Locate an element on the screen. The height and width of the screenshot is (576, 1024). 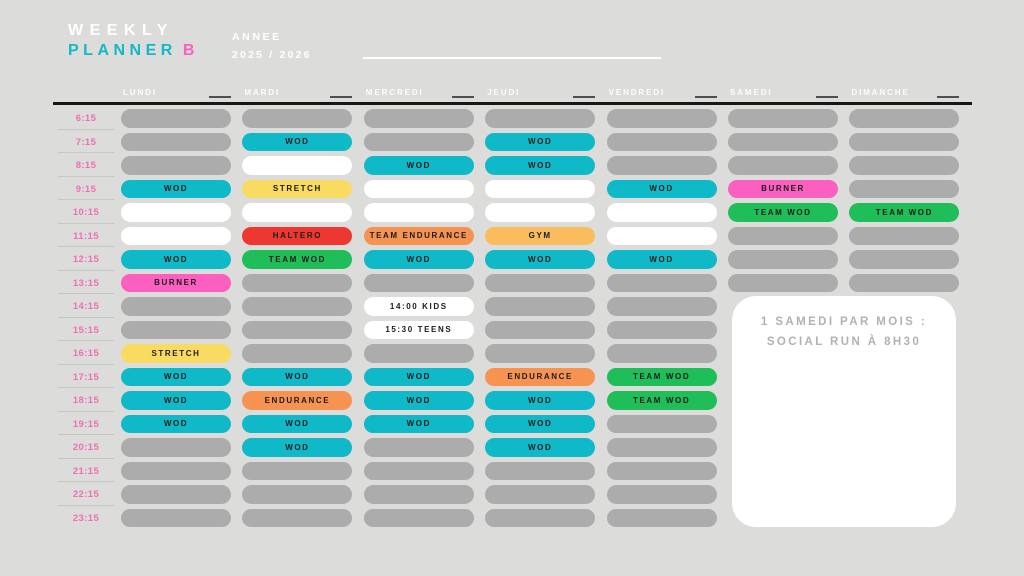
time-label-1715: 17:15 is located at coordinates (86, 377).